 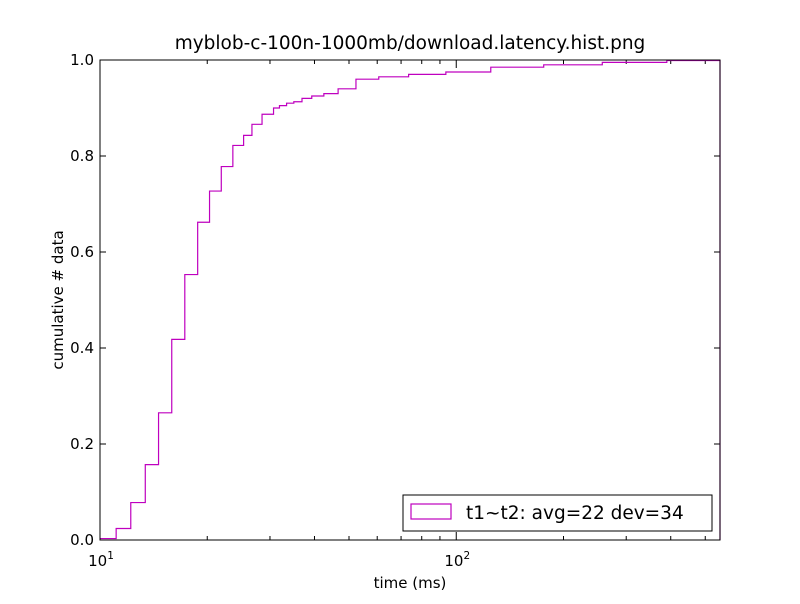 What do you see at coordinates (575, 513) in the screenshot?
I see `legend-label: t1~t2: avg=22 dev=34` at bounding box center [575, 513].